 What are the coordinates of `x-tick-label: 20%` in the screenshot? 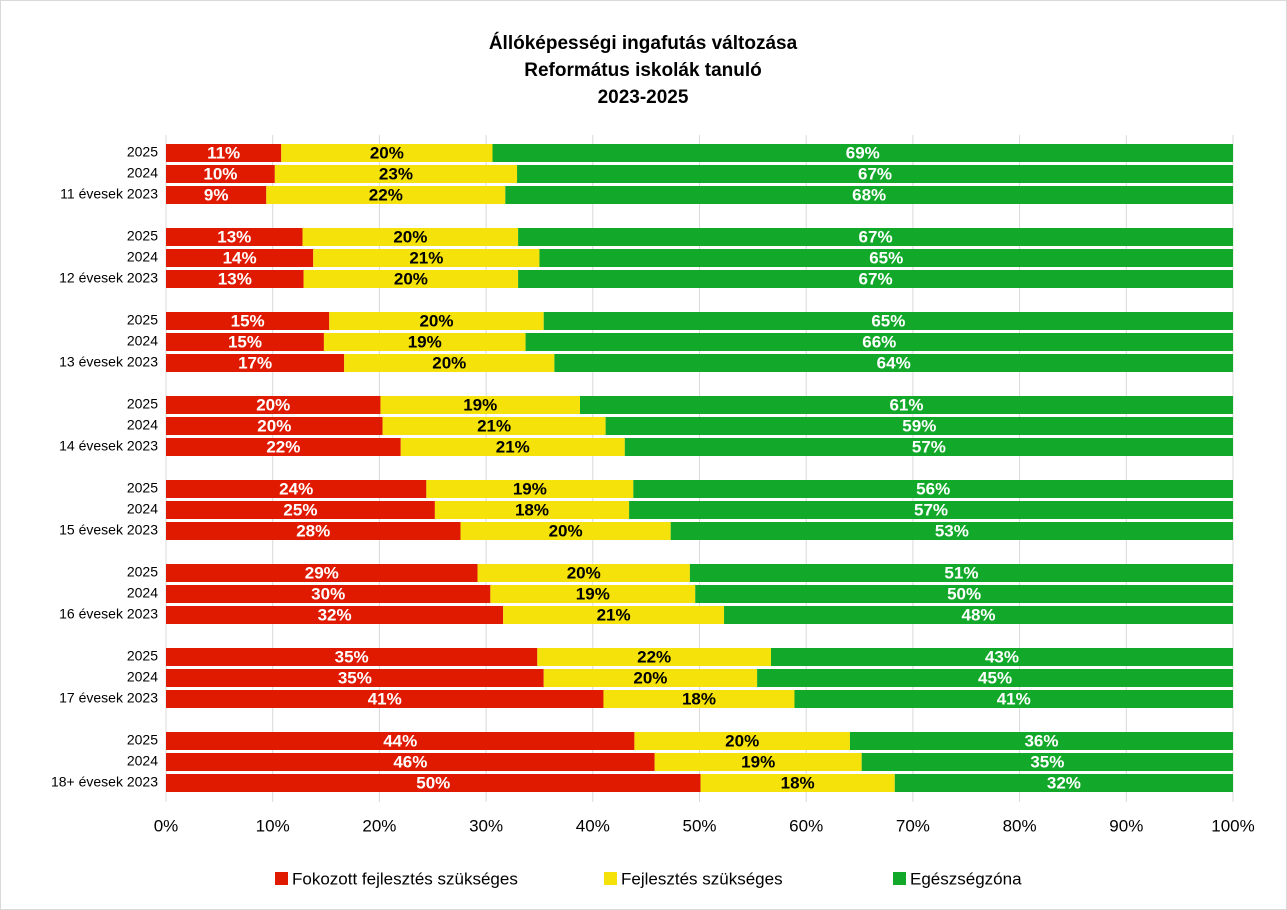 It's located at (379, 825).